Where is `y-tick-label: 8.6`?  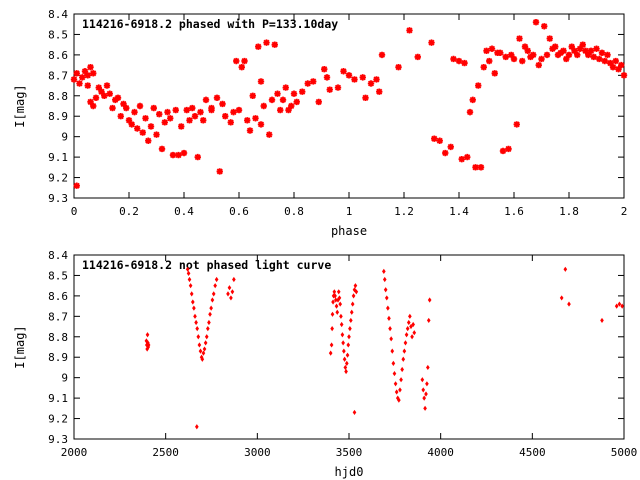 y-tick-label: 8.6 is located at coordinates (58, 55).